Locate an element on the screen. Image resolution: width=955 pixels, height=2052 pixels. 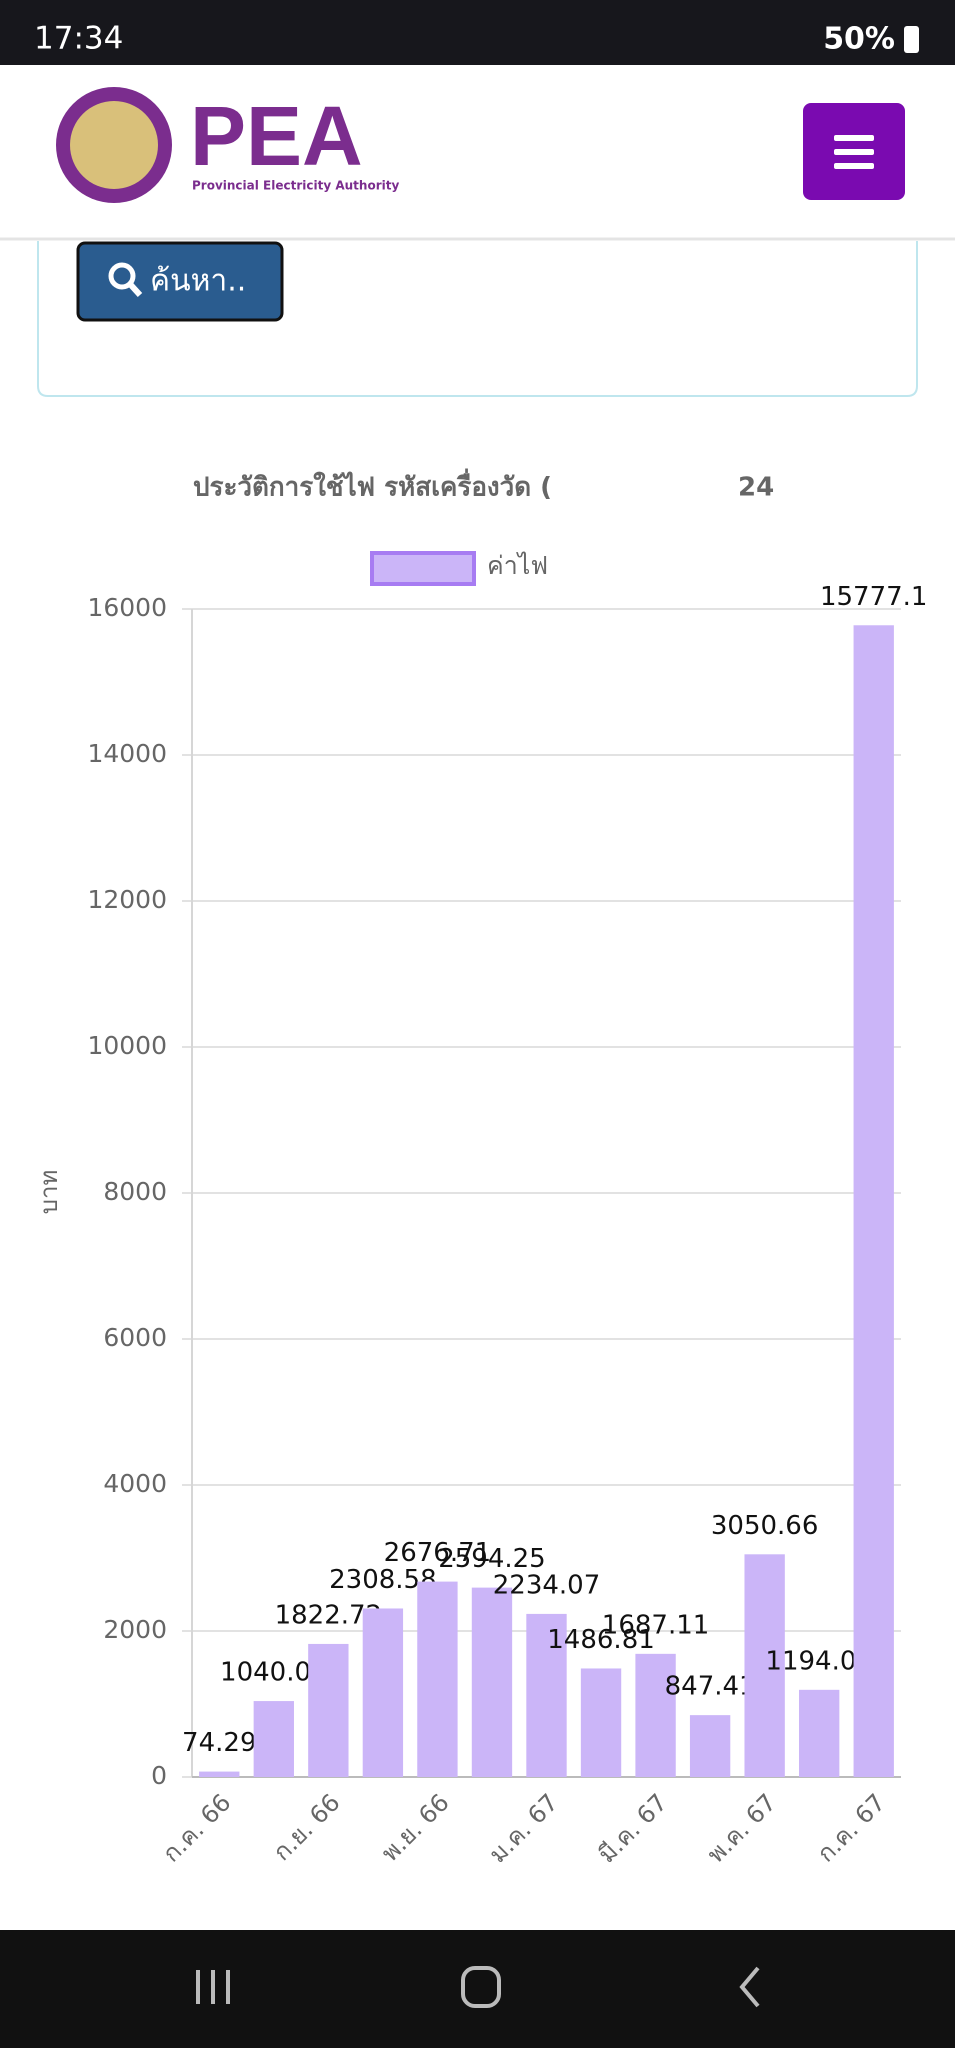
data-label: 2234.07 is located at coordinates (547, 1585).